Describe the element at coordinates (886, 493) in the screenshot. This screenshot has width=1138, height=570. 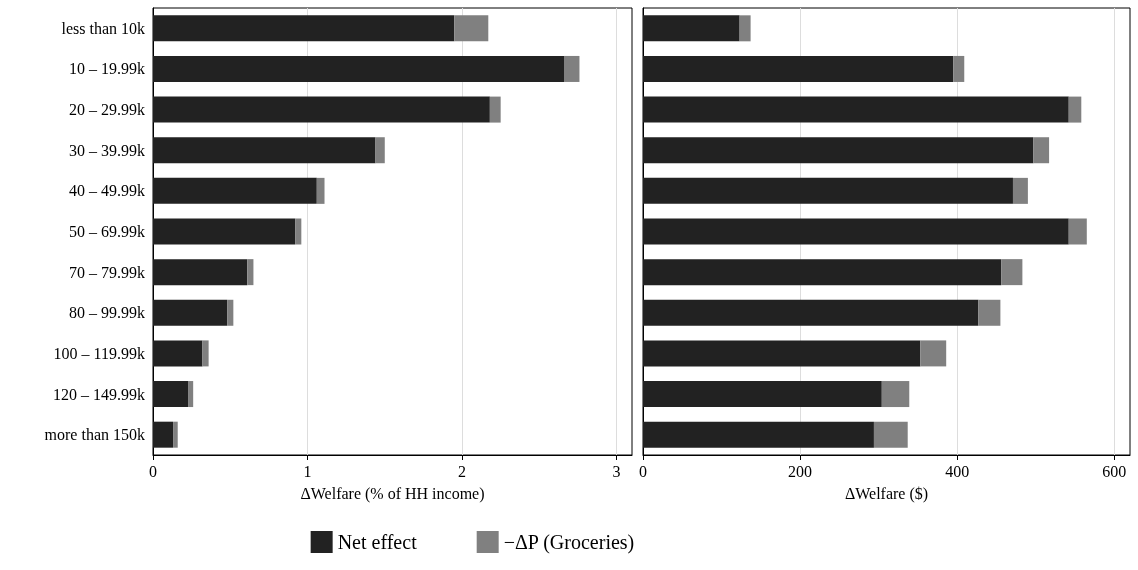
I see `x-axis-title: ΔWelfare ($)` at that location.